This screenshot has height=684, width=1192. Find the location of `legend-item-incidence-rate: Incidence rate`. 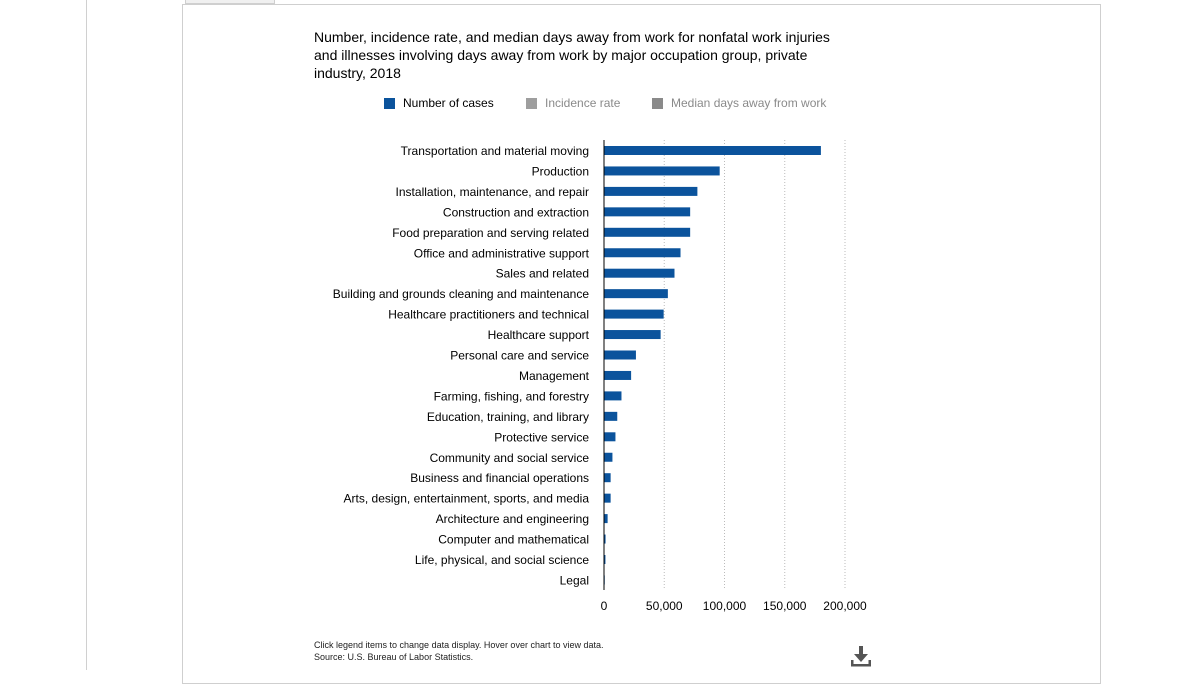

legend-item-incidence-rate: Incidence rate is located at coordinates (573, 103).